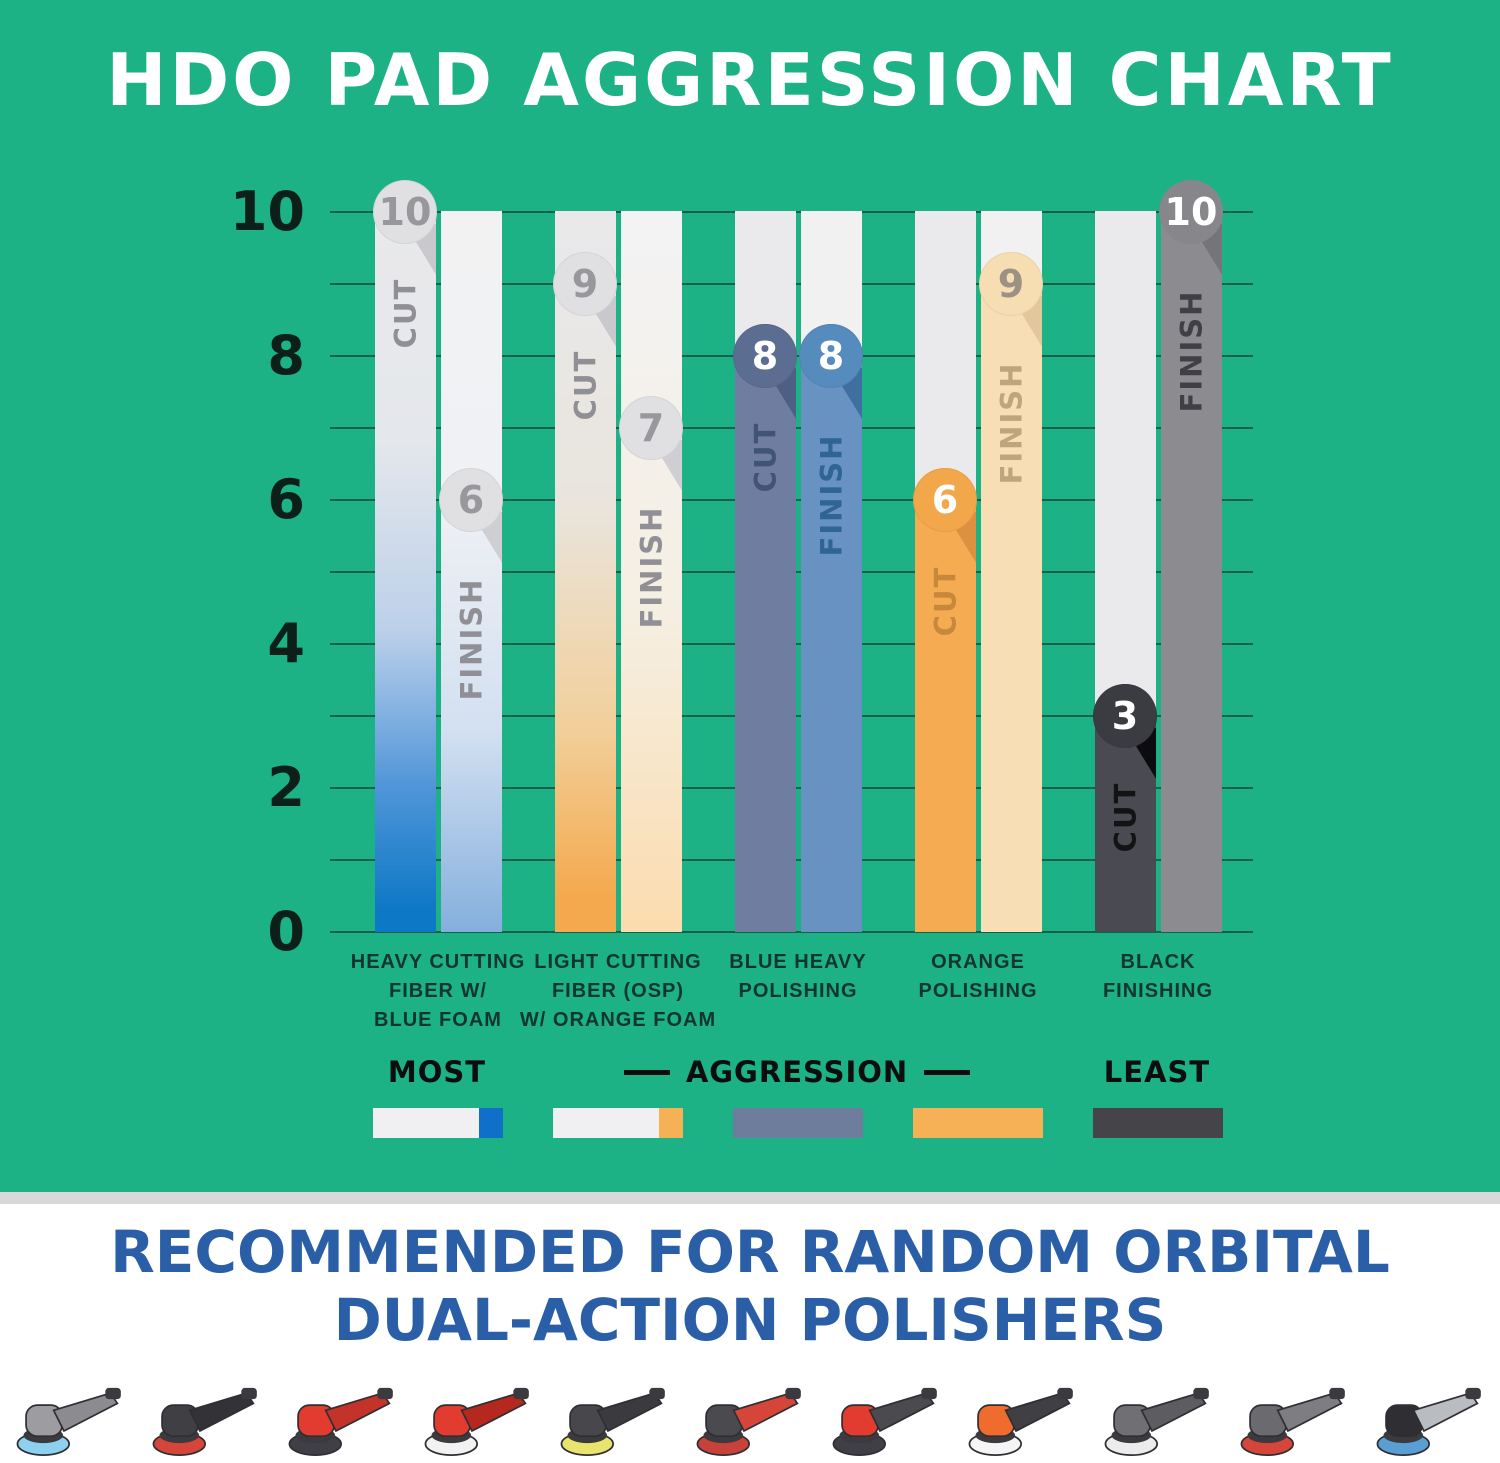 Image resolution: width=1500 pixels, height=1463 pixels. I want to click on bar-light-cutting-cut, so click(585, 571).